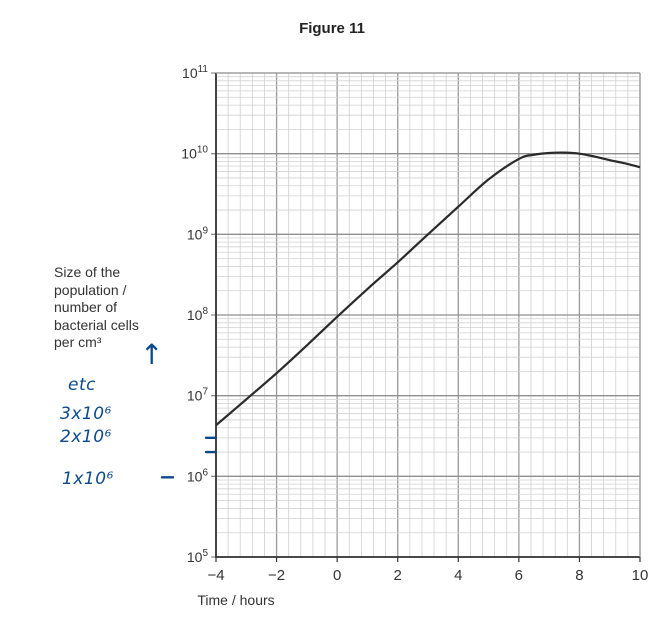 This screenshot has width=664, height=618. Describe the element at coordinates (215, 575) in the screenshot. I see `x-tick-label: −4` at that location.